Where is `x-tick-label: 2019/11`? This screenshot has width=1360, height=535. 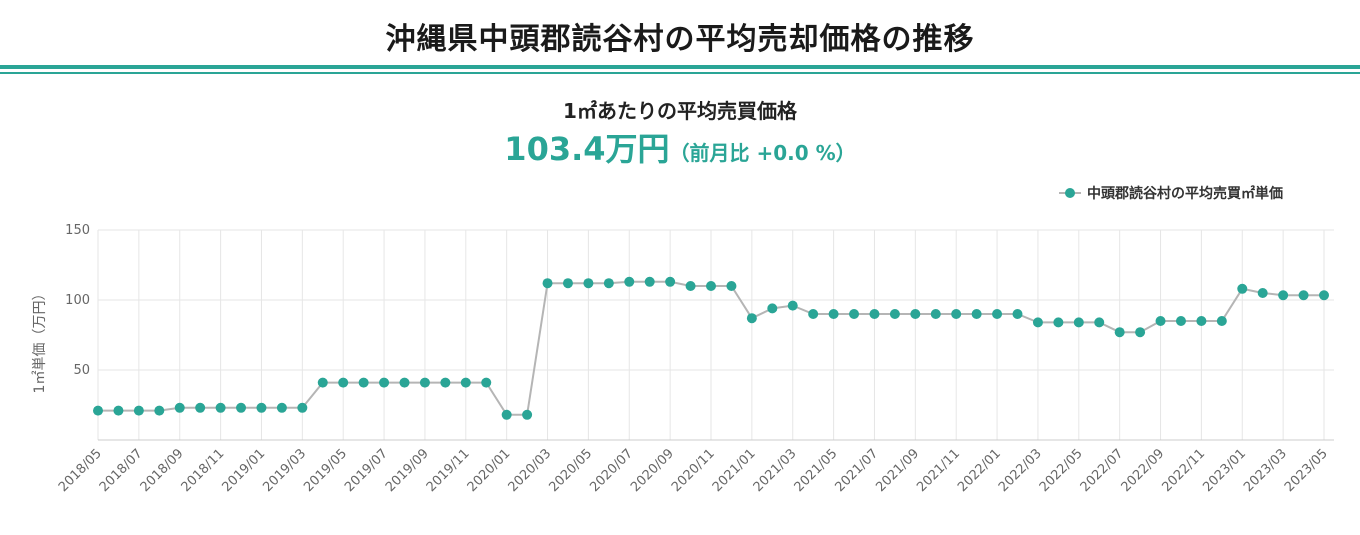 x-tick-label: 2019/11 is located at coordinates (448, 470).